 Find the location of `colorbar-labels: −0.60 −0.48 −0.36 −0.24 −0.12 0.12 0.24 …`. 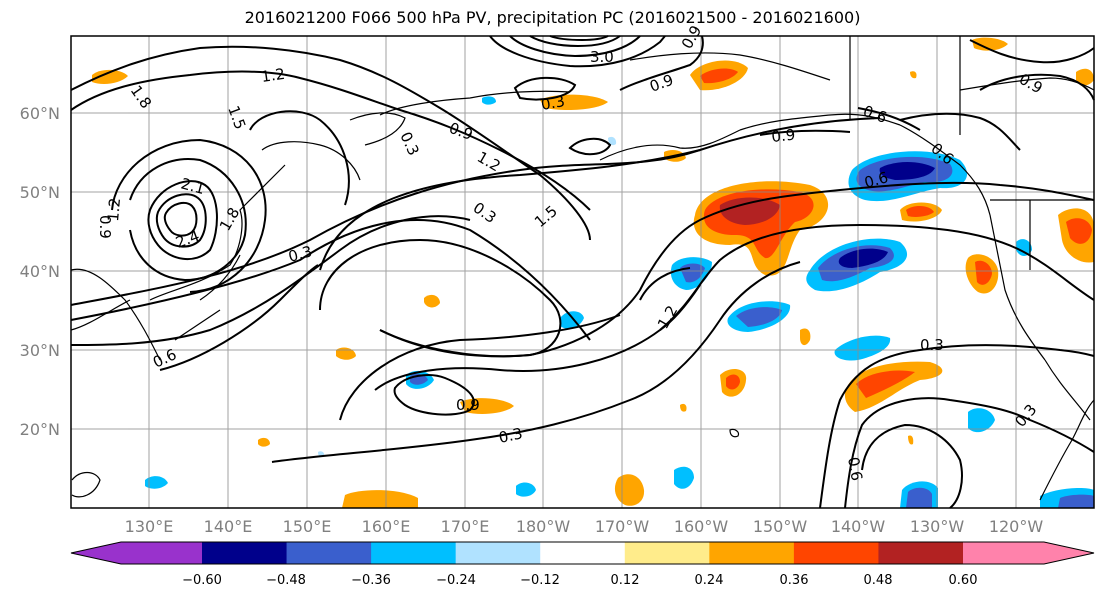

colorbar-labels: −0.60 −0.48 −0.36 −0.24 −0.12 0.12 0.24 … is located at coordinates (579, 580).